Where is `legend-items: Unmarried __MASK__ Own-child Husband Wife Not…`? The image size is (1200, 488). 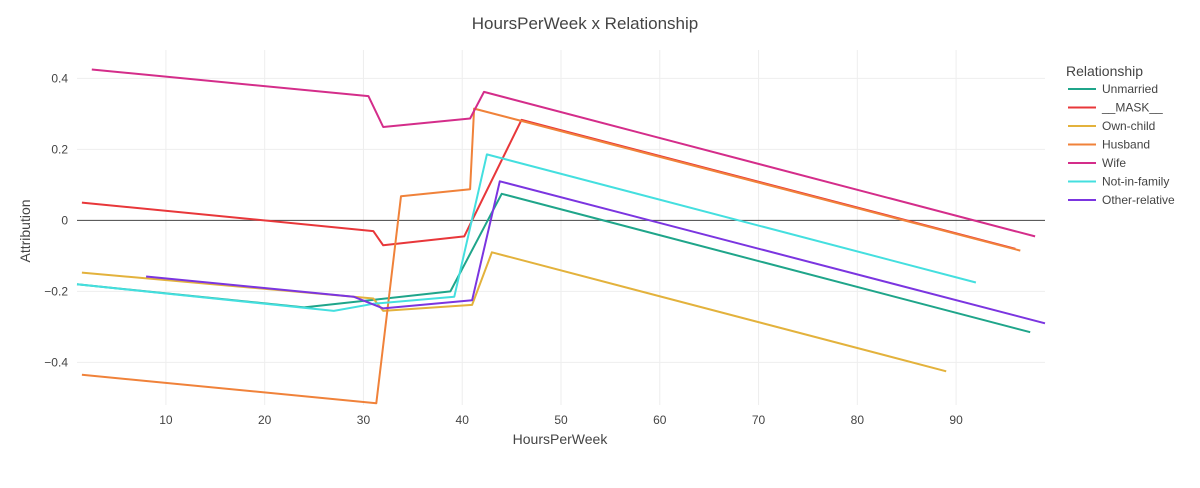 legend-items: Unmarried __MASK__ Own-child Husband Wife Not… is located at coordinates (1121, 144).